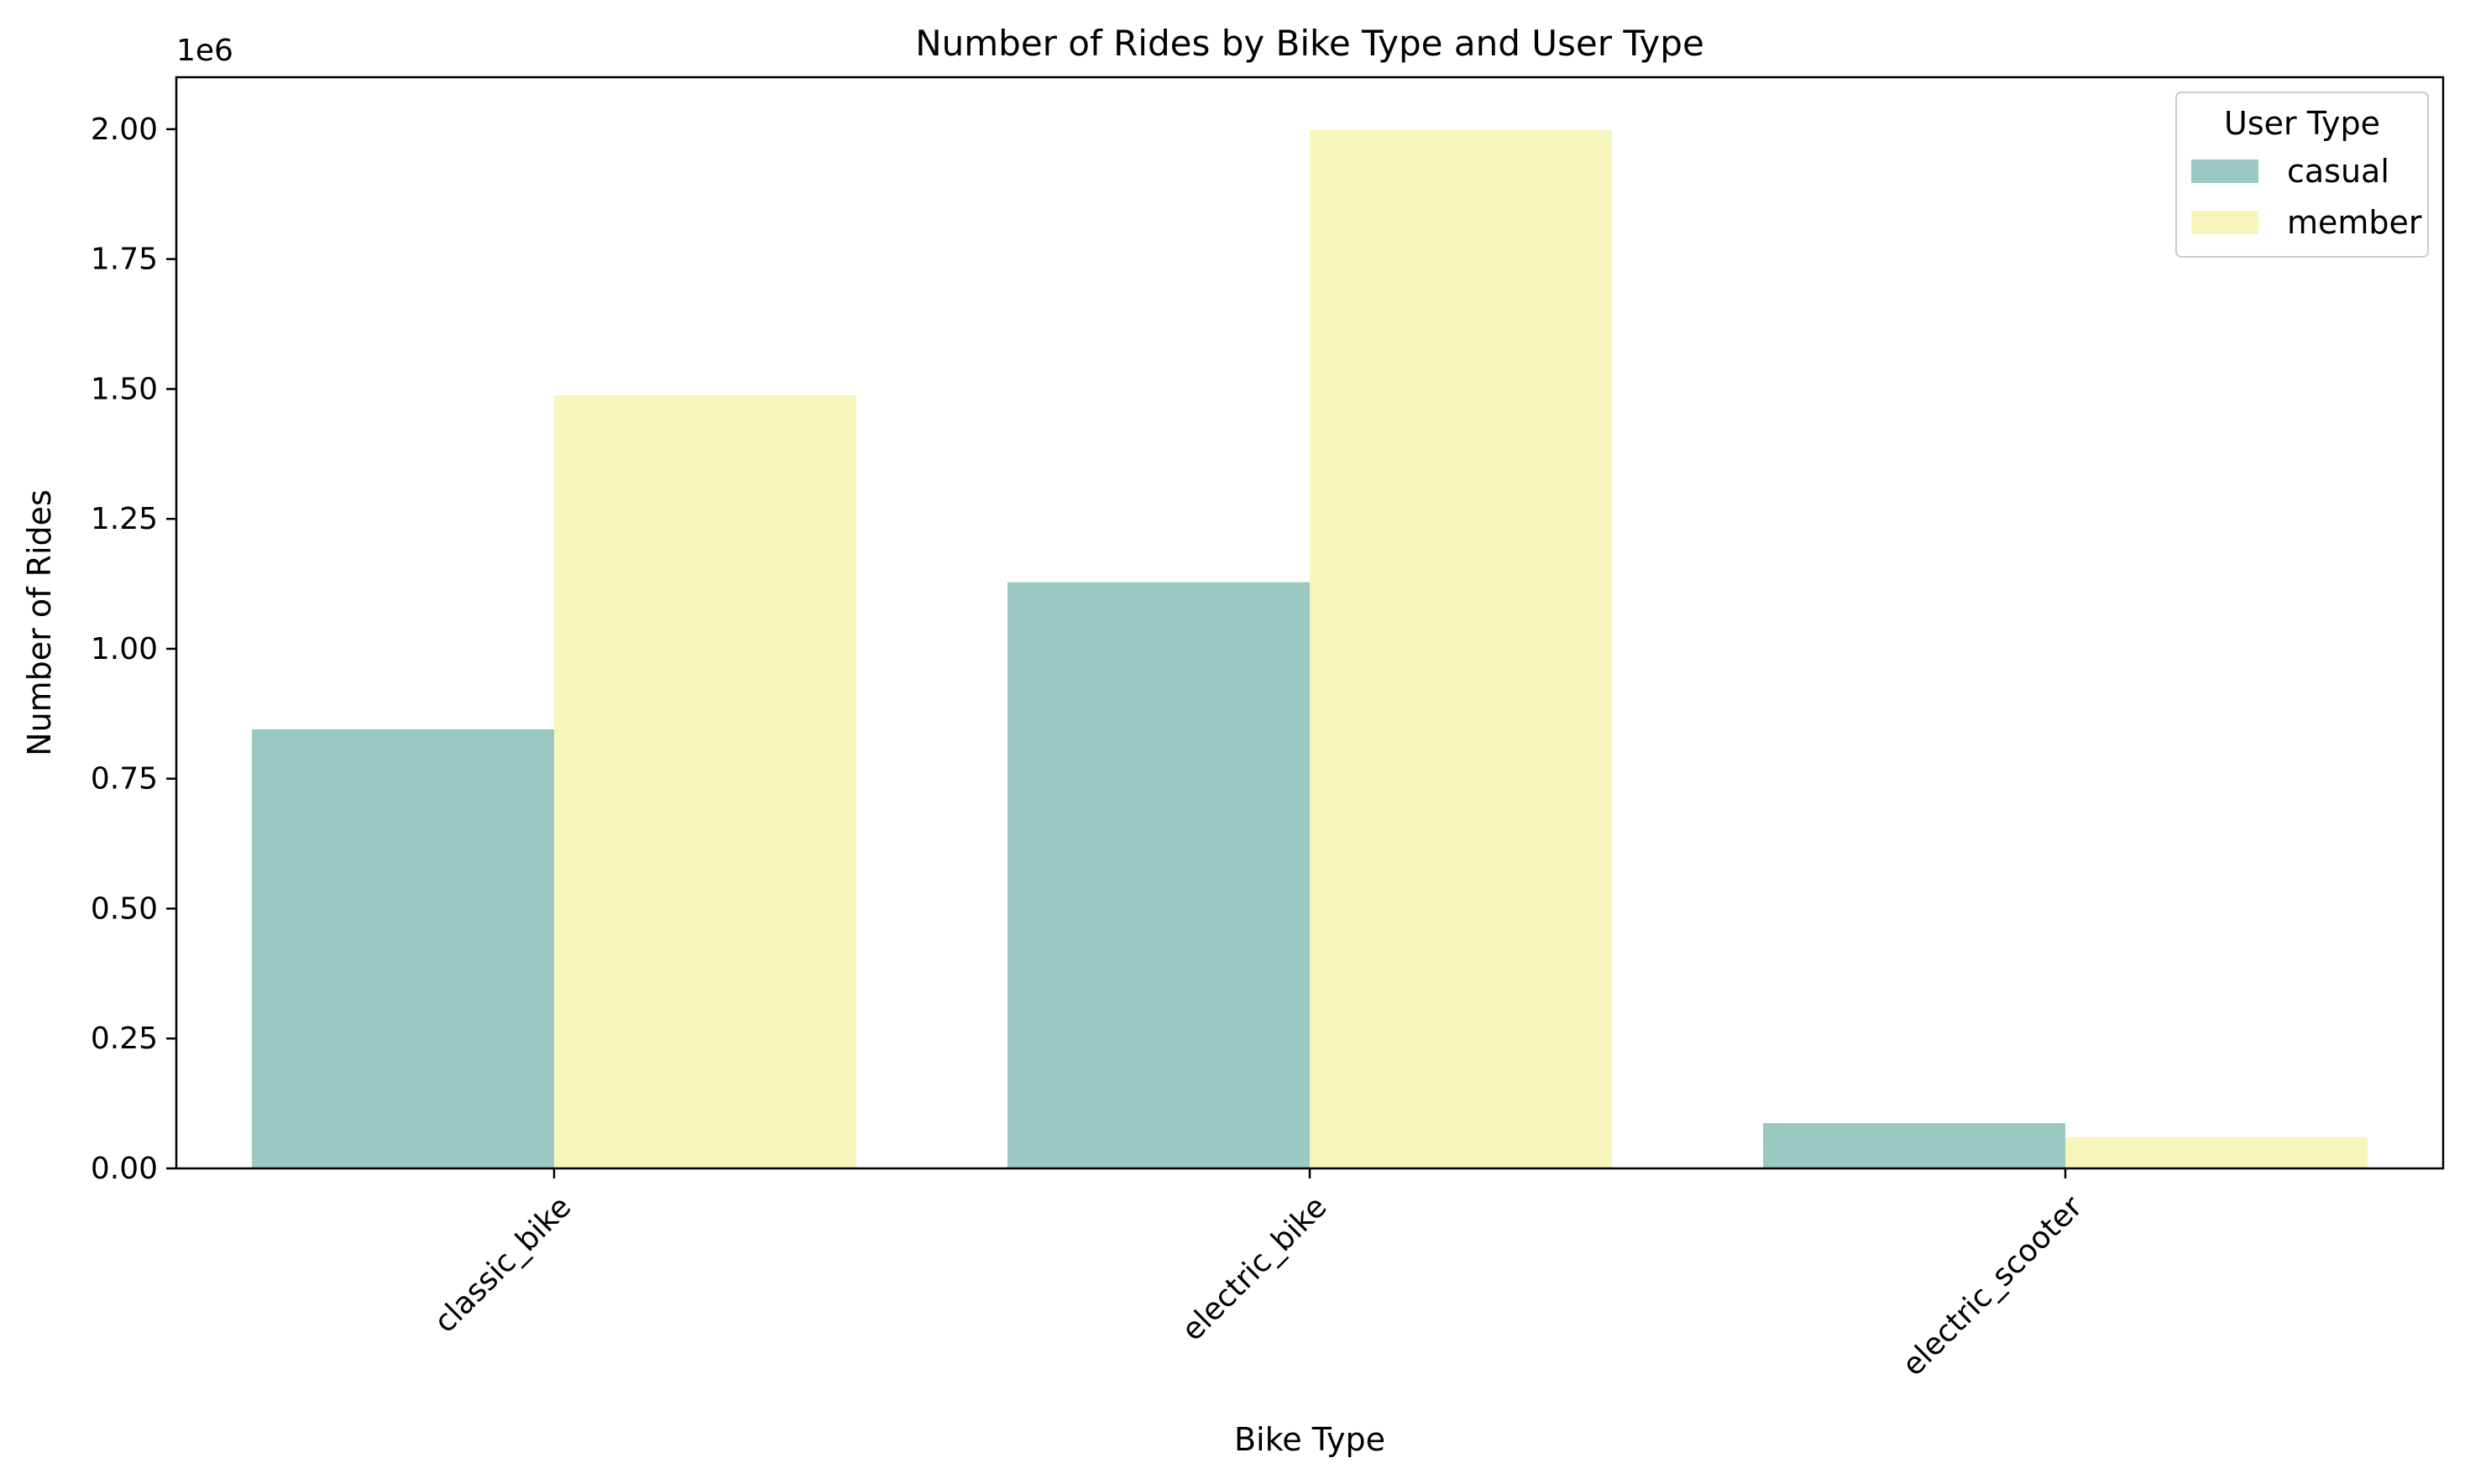  Describe the element at coordinates (124, 129) in the screenshot. I see `y-tick-label: 2.00` at that location.